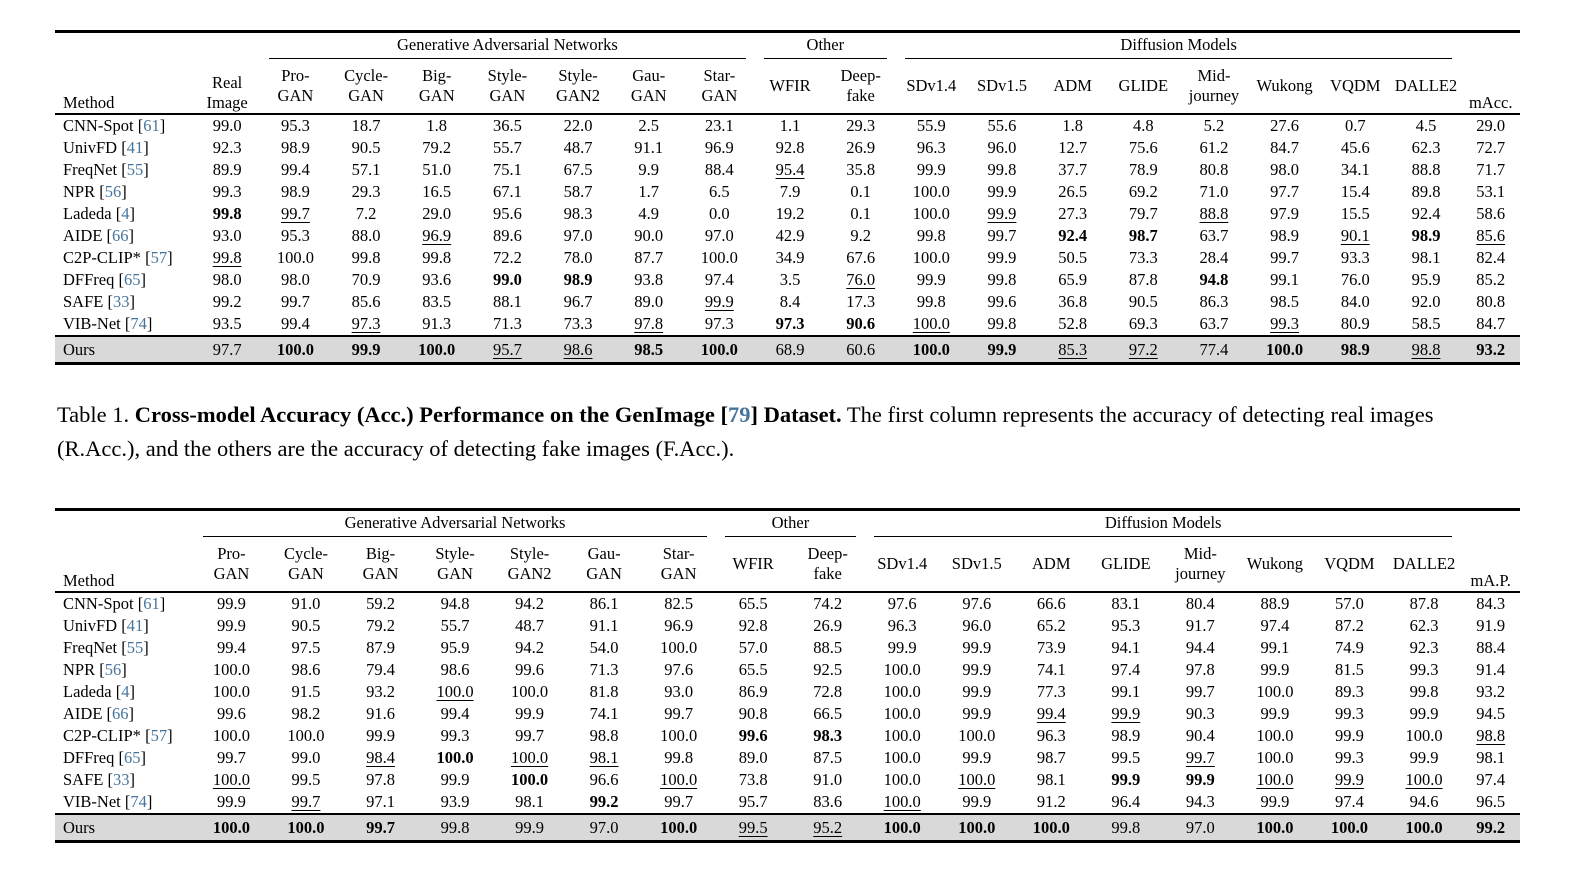 This screenshot has height=870, width=1588. I want to click on value-cell: 58.7, so click(578, 192).